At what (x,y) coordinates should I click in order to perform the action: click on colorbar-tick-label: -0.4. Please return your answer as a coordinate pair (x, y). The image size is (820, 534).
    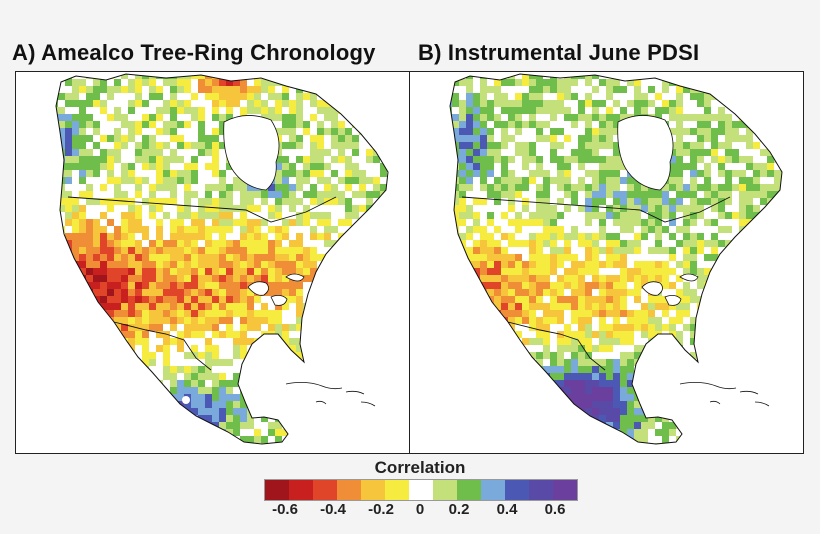
    Looking at the image, I should click on (333, 509).